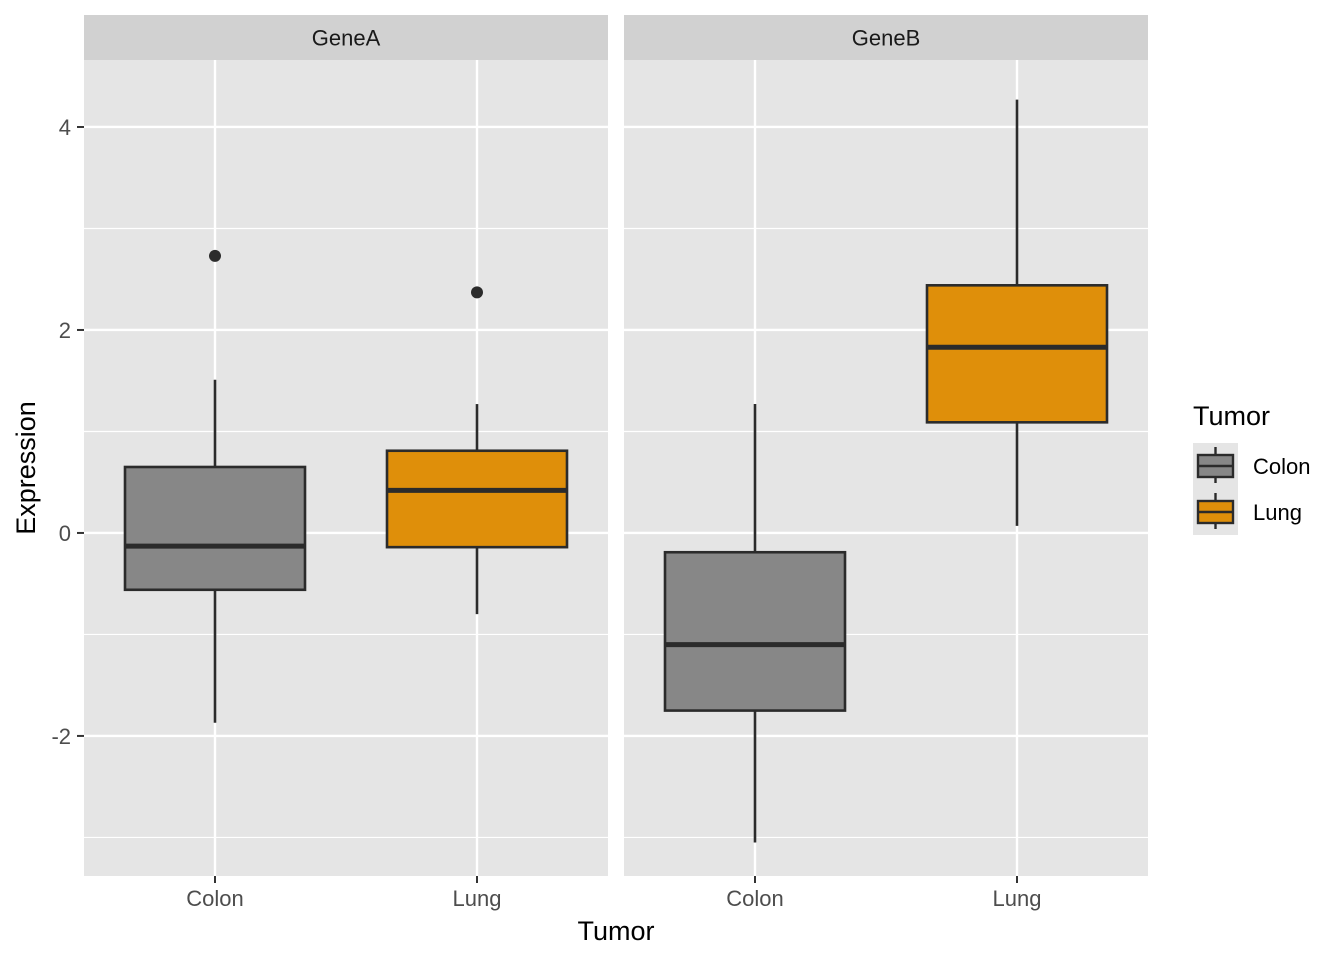 This screenshot has height=960, width=1344. I want to click on box-geneb-lung, so click(1017, 312).